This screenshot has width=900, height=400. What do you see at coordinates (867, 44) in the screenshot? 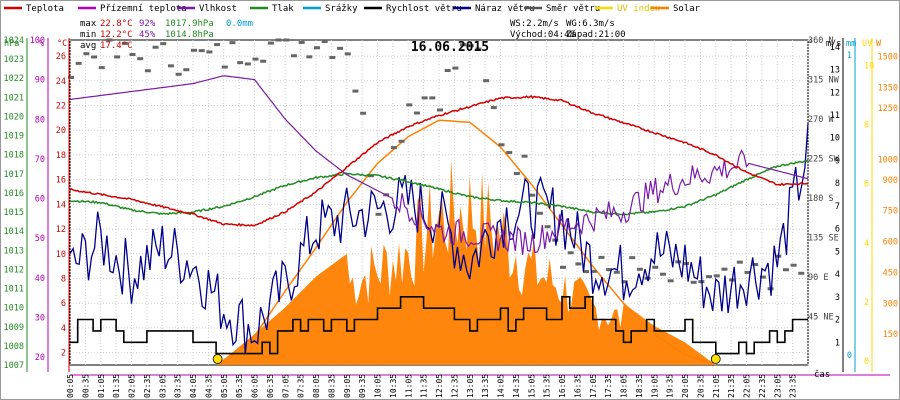
I see `uv-axis-title: UV` at bounding box center [867, 44].